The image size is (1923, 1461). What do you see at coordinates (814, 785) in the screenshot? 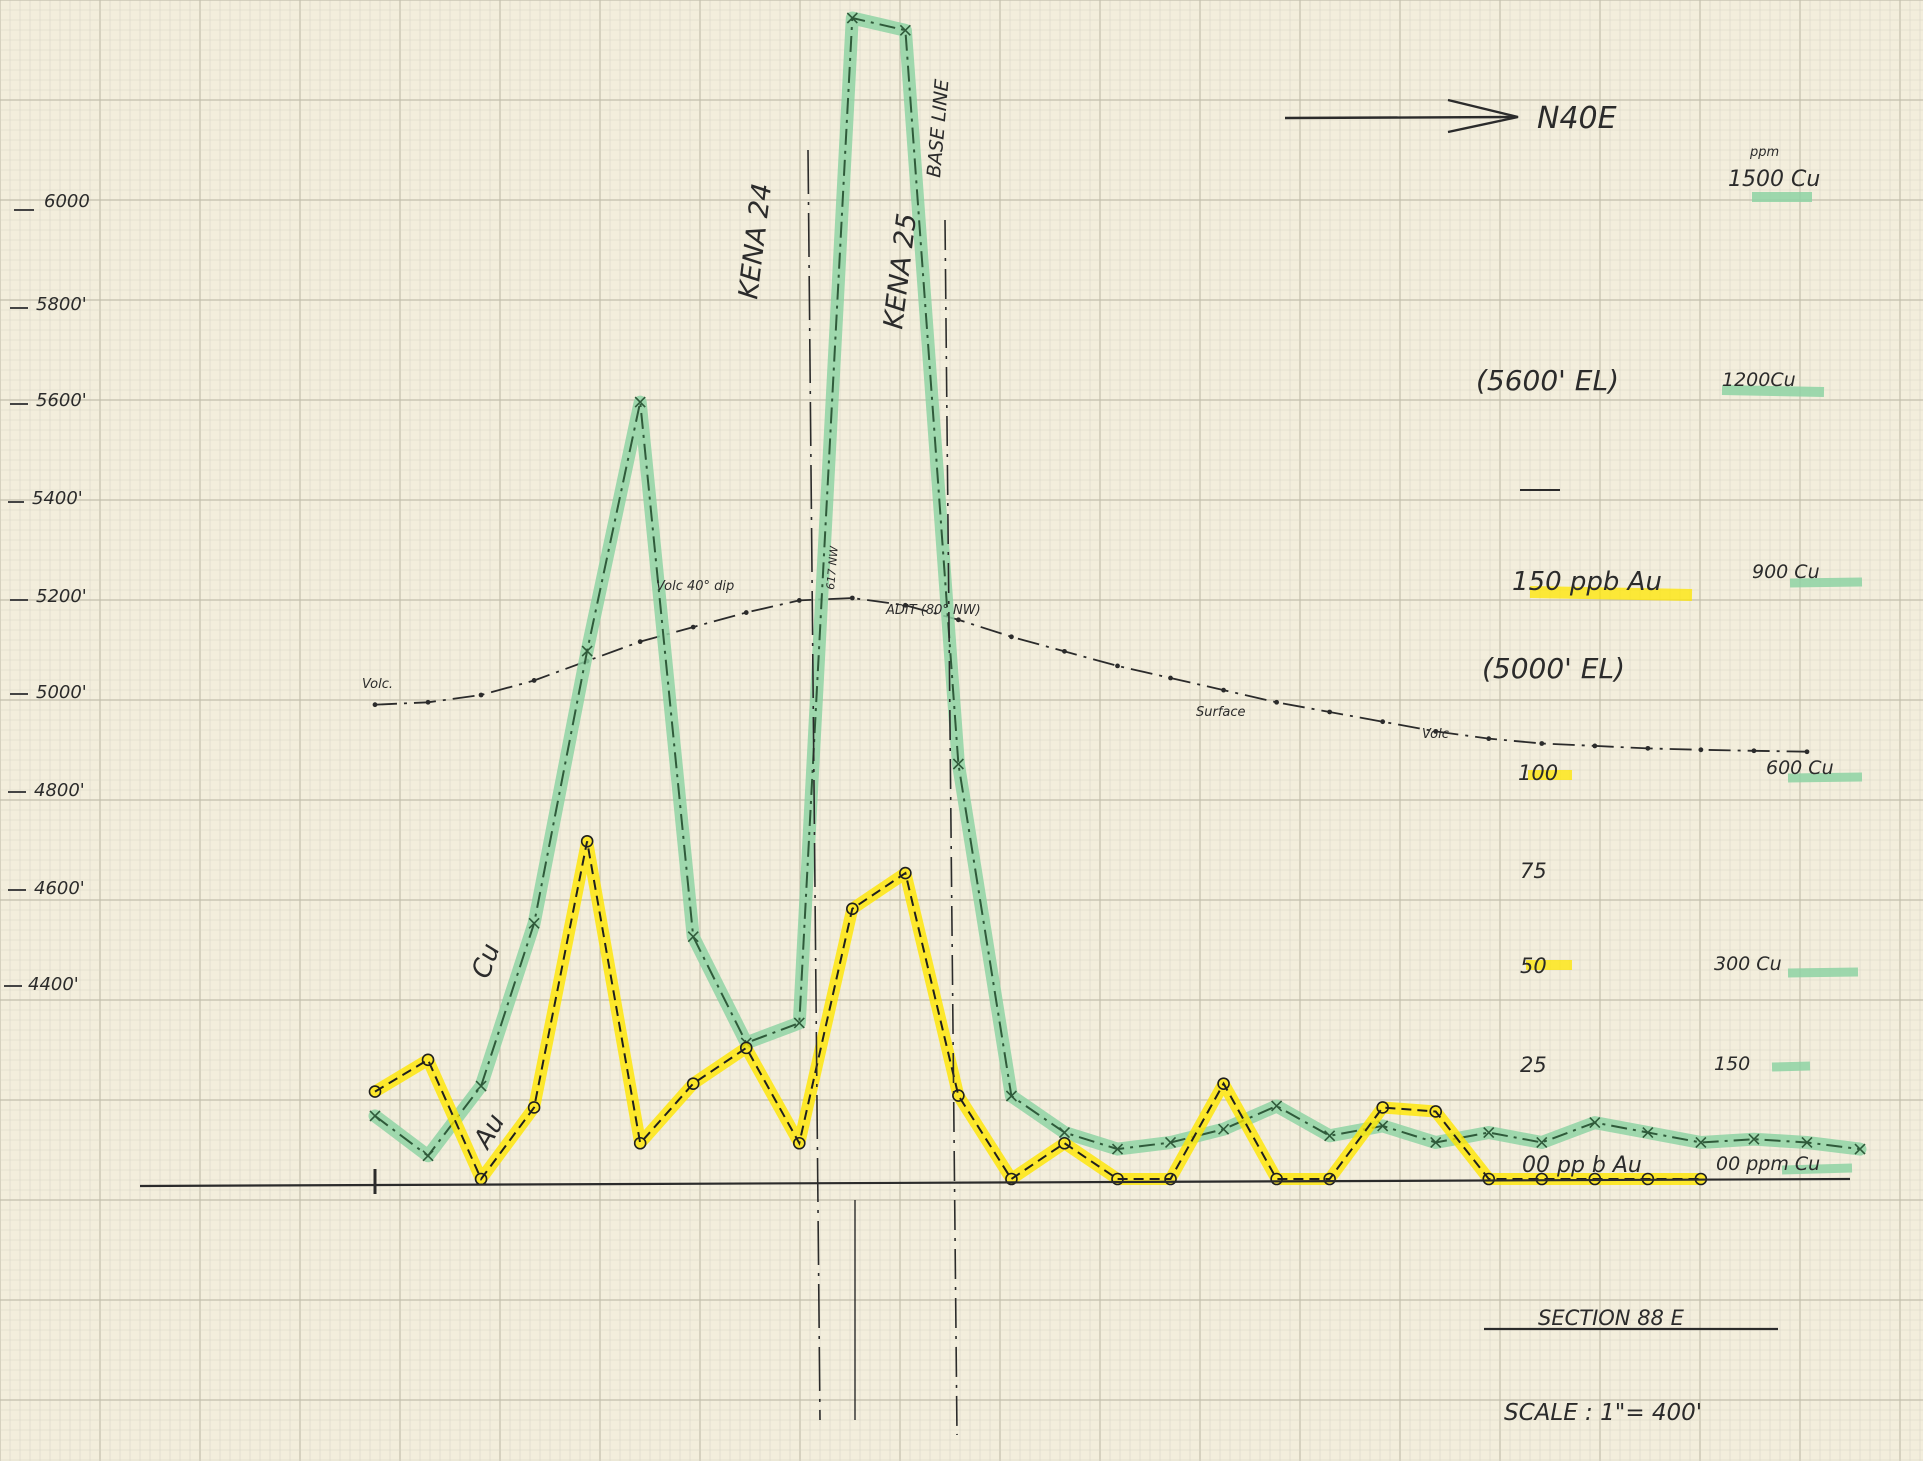
I see `kena-24-line` at bounding box center [814, 785].